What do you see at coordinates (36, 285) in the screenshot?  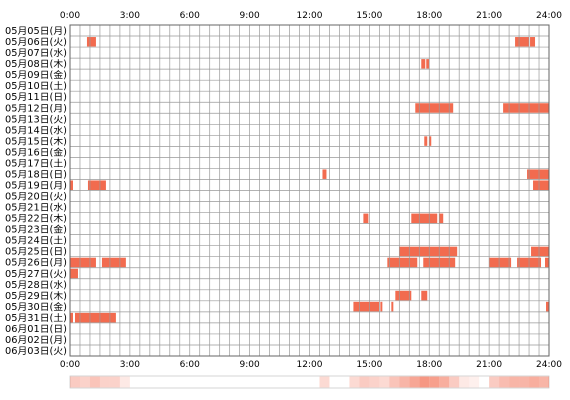 I see `day-label: 05月28日(水)` at bounding box center [36, 285].